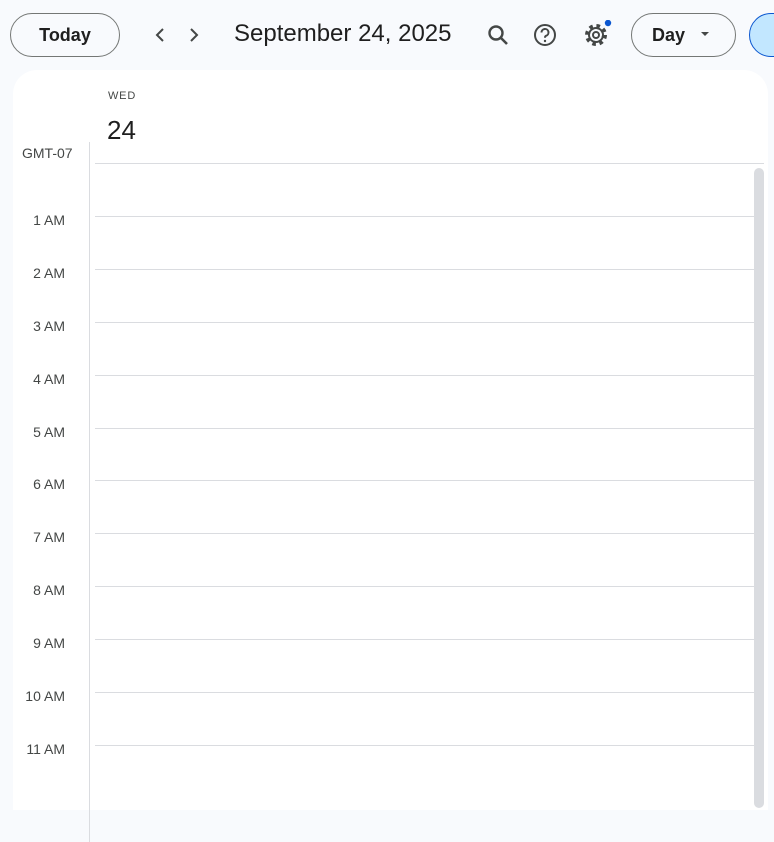 Image resolution: width=774 pixels, height=842 pixels. I want to click on hour-label: 5 AM, so click(49, 431).